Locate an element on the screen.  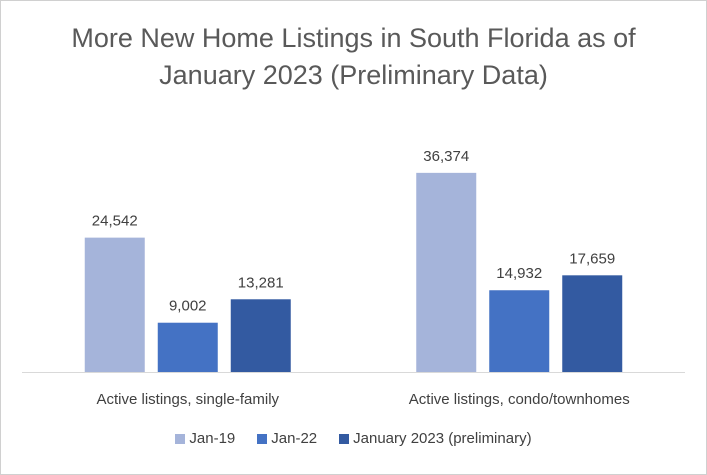
data-label: 9,002 is located at coordinates (188, 306).